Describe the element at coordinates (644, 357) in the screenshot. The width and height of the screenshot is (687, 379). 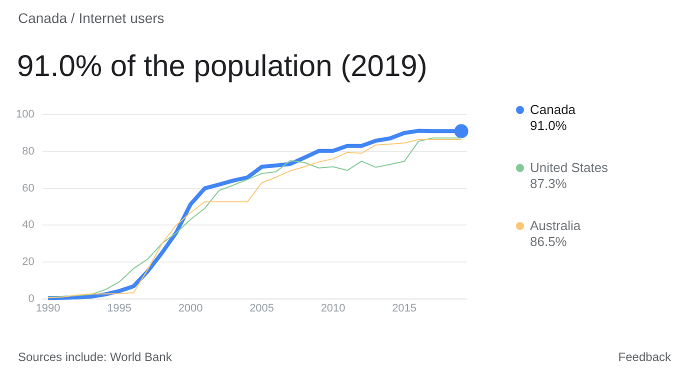
I see `text: Feedback` at that location.